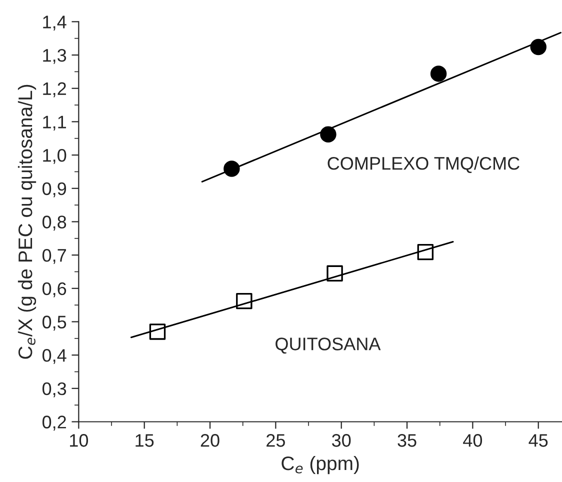  What do you see at coordinates (54, 323) in the screenshot?
I see `y-tick-label: 0,5` at bounding box center [54, 323].